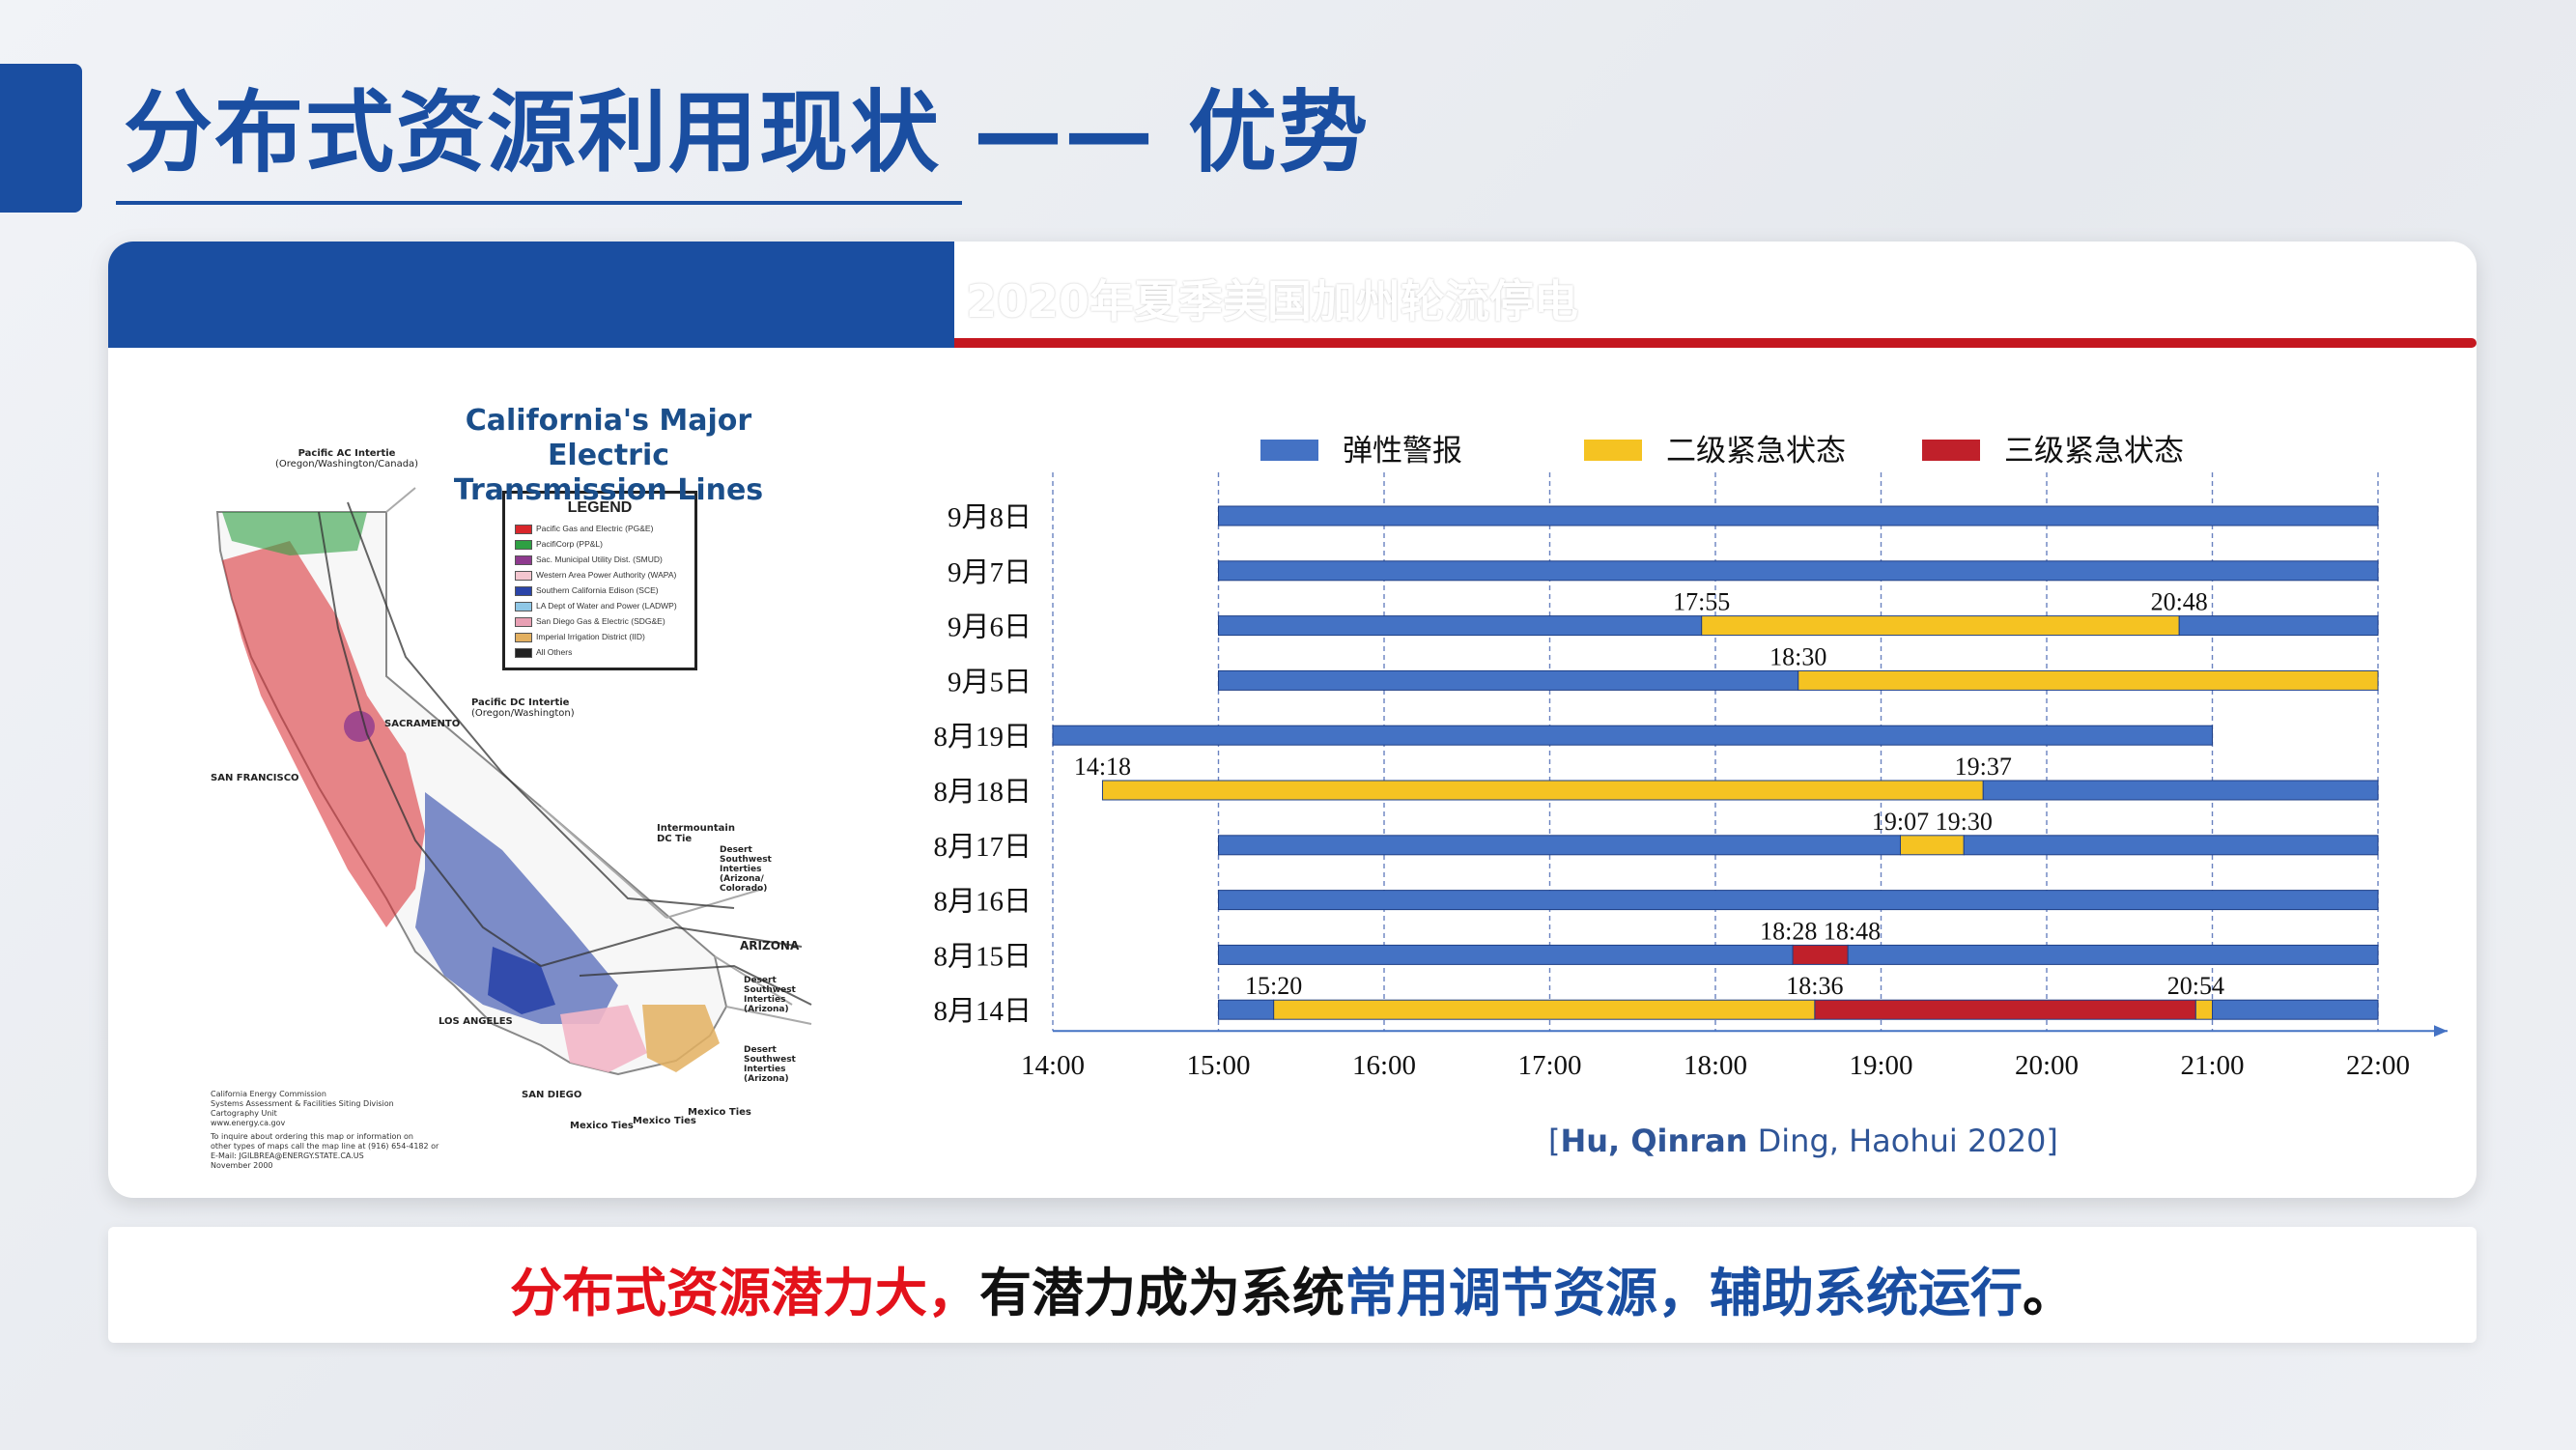  What do you see at coordinates (719, 1113) in the screenshot?
I see `label-mexico-3: Mexico Ties` at bounding box center [719, 1113].